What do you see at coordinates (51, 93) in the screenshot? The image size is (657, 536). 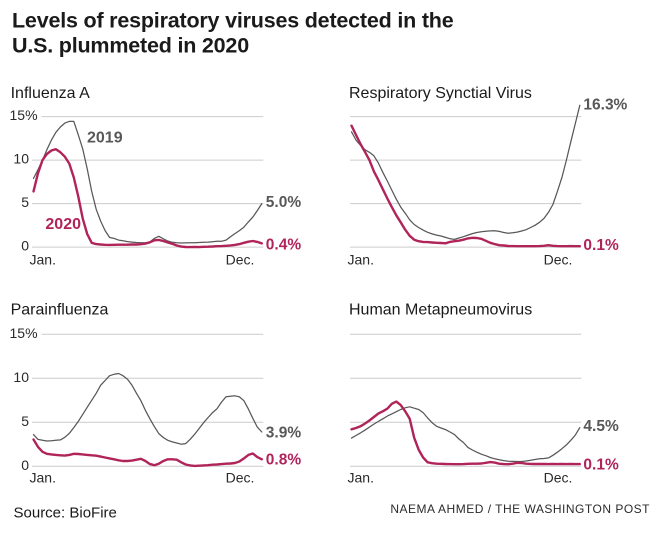 I see `svg-text: Influenza A` at bounding box center [51, 93].